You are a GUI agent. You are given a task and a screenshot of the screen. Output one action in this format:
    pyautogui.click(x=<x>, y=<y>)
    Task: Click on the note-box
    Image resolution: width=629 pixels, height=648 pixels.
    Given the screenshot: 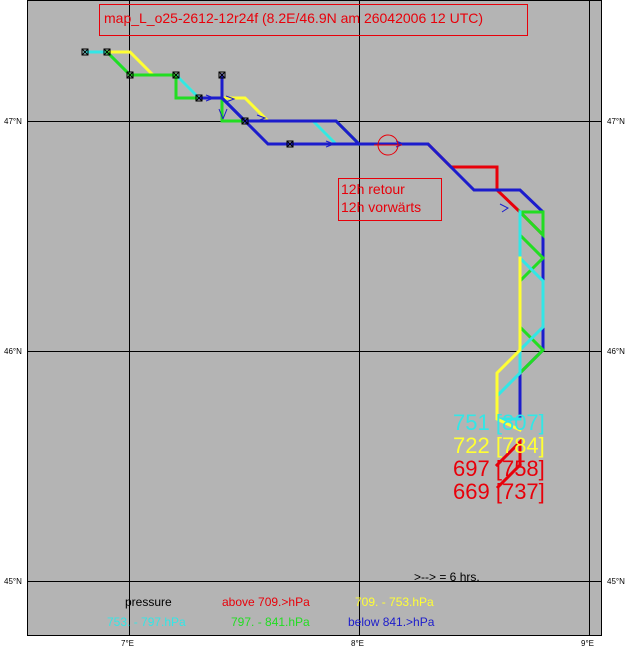 What is the action you would take?
    pyautogui.click(x=390, y=199)
    